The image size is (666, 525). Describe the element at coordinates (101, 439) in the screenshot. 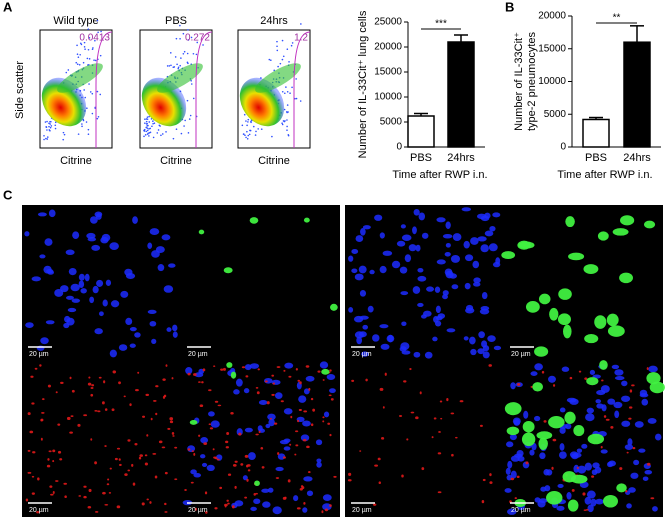

I see `micrograph` at that location.